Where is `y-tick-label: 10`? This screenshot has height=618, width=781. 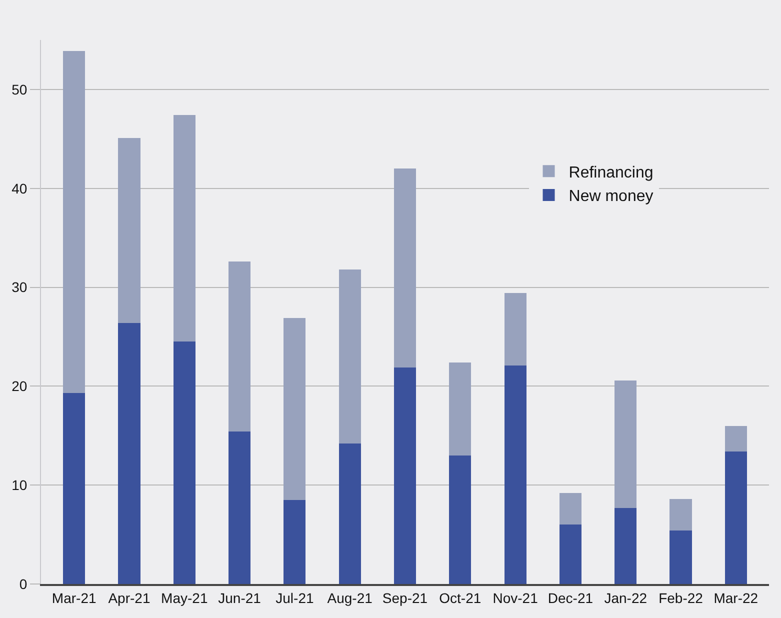 y-tick-label: 10 is located at coordinates (20, 484).